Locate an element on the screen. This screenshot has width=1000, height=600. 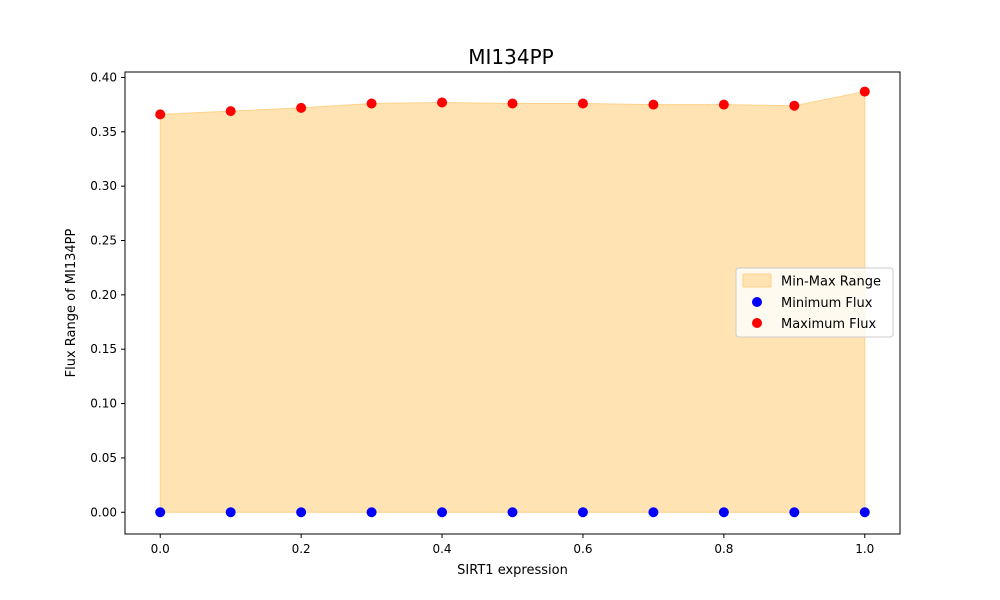
y-tick-label: 0.20 is located at coordinates (103, 295).